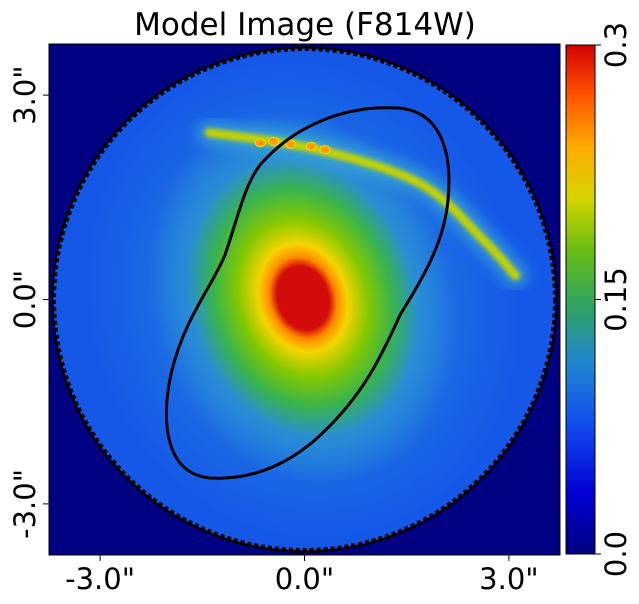 This screenshot has height=604, width=639. What do you see at coordinates (616, 554) in the screenshot?
I see `colorbar-tick-label: 0.0` at bounding box center [616, 554].